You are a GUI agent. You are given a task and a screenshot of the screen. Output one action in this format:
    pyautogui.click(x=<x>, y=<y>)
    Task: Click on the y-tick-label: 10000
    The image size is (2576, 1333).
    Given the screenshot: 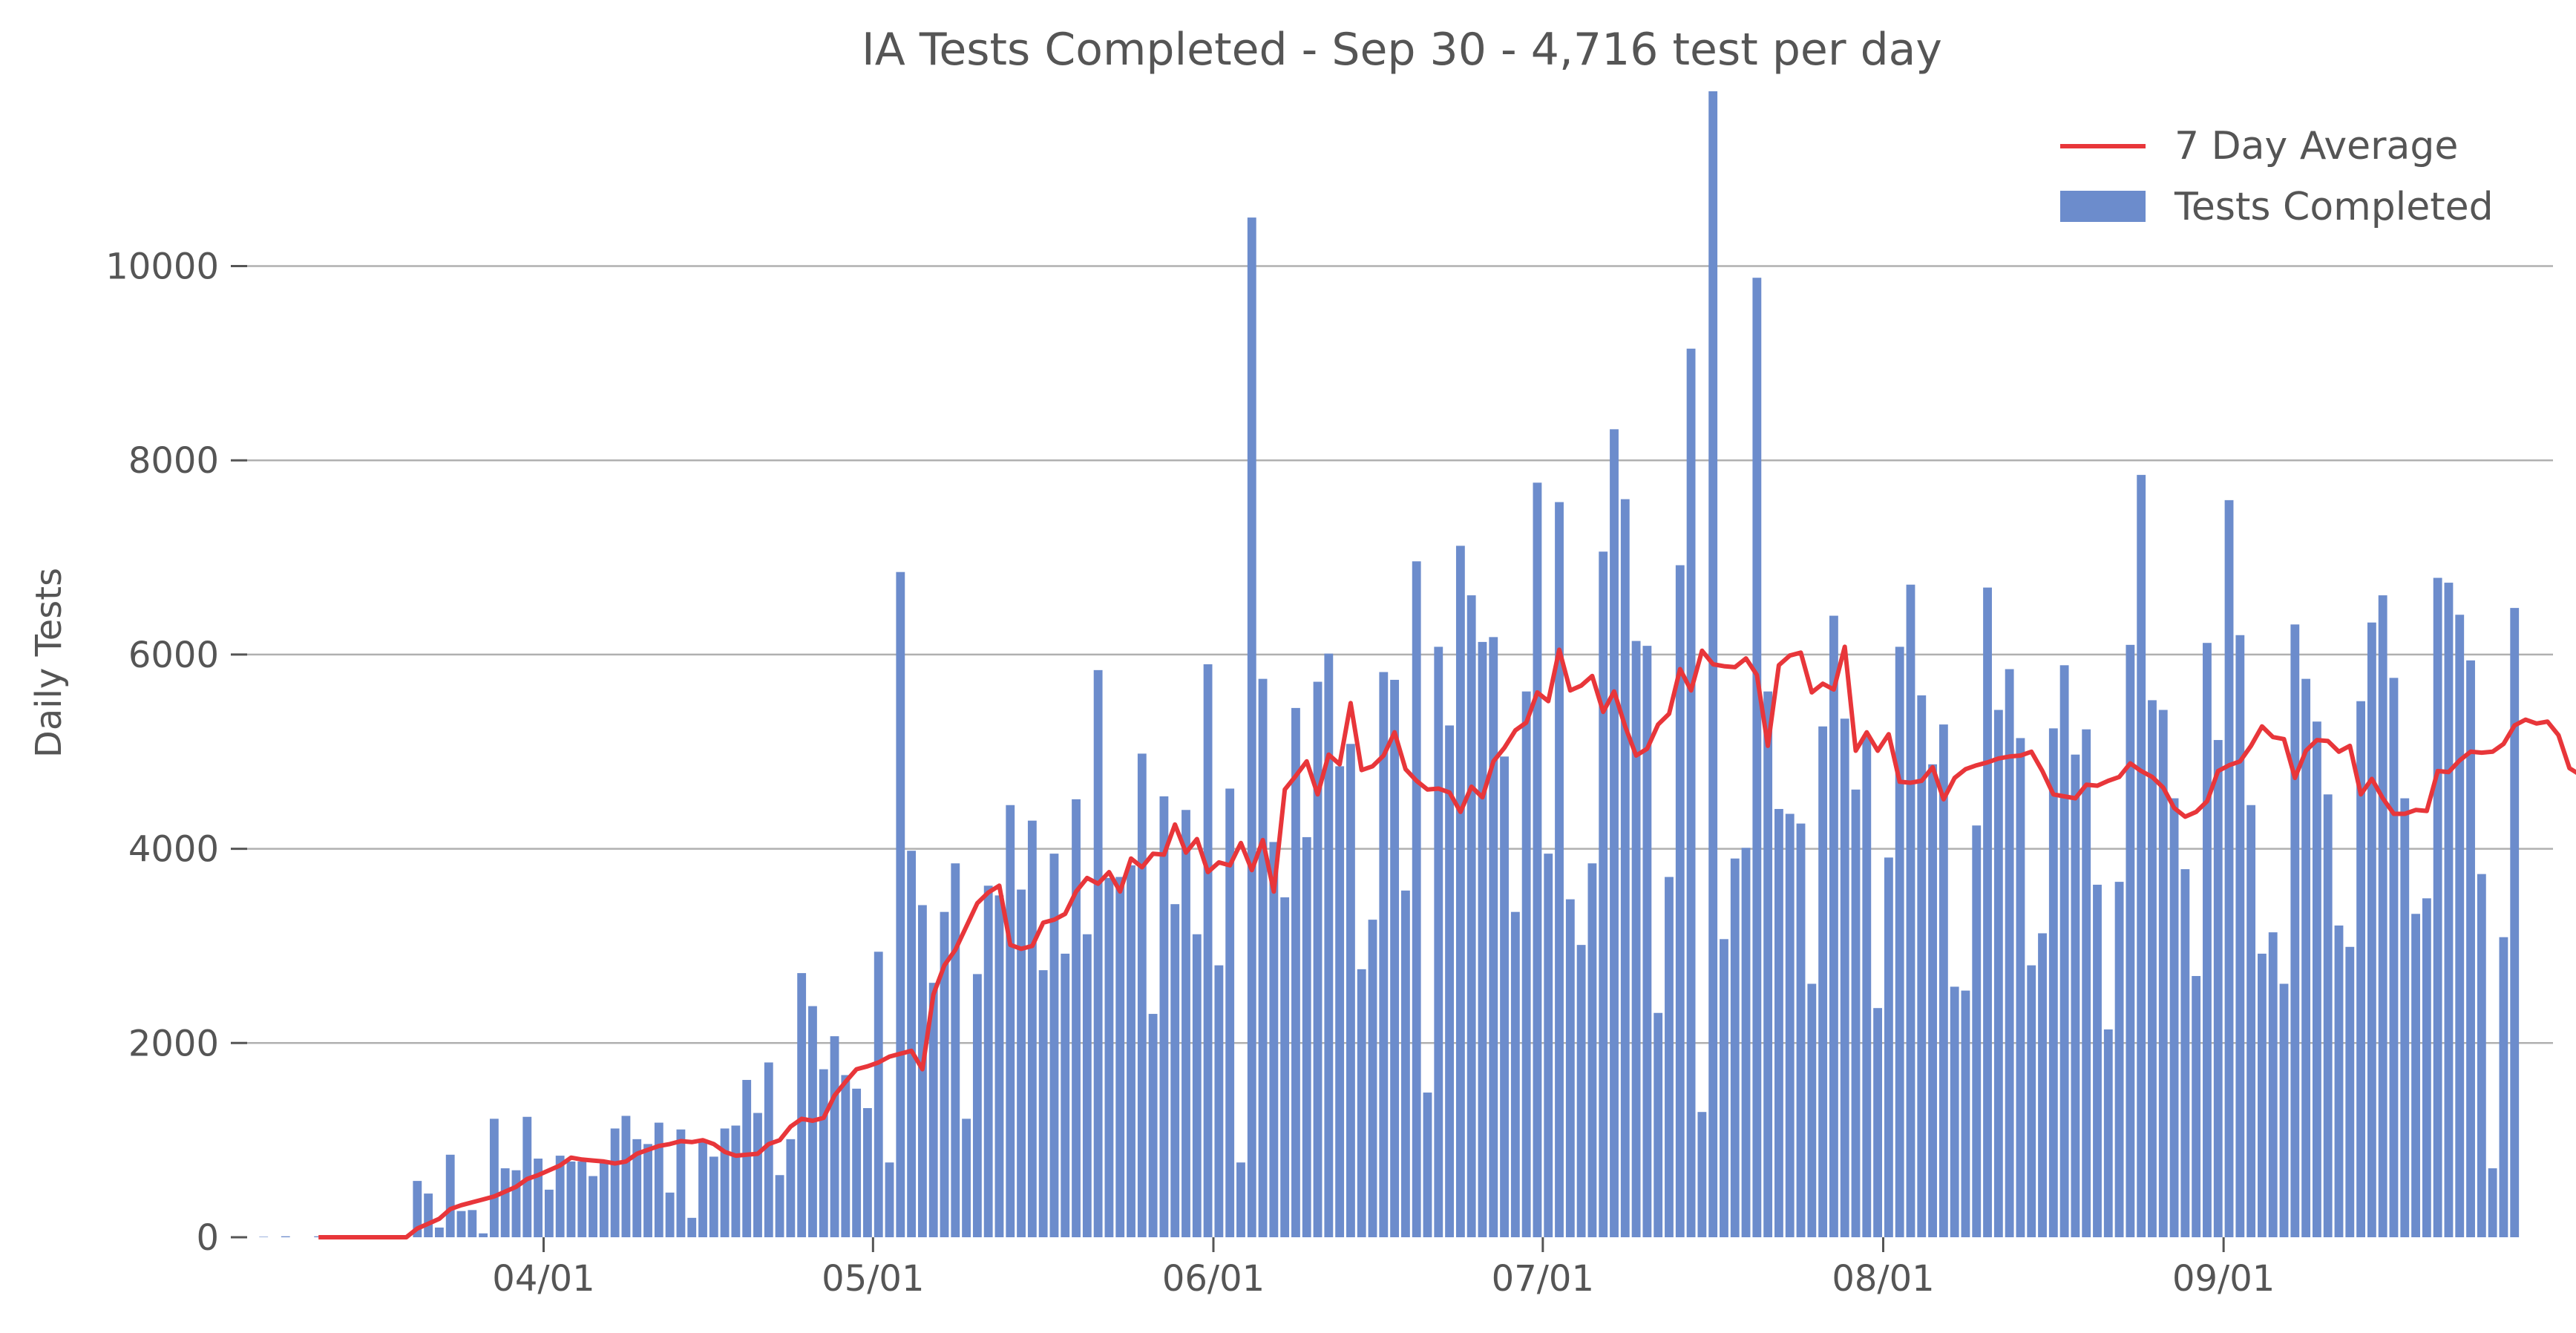 What is the action you would take?
    pyautogui.click(x=162, y=267)
    